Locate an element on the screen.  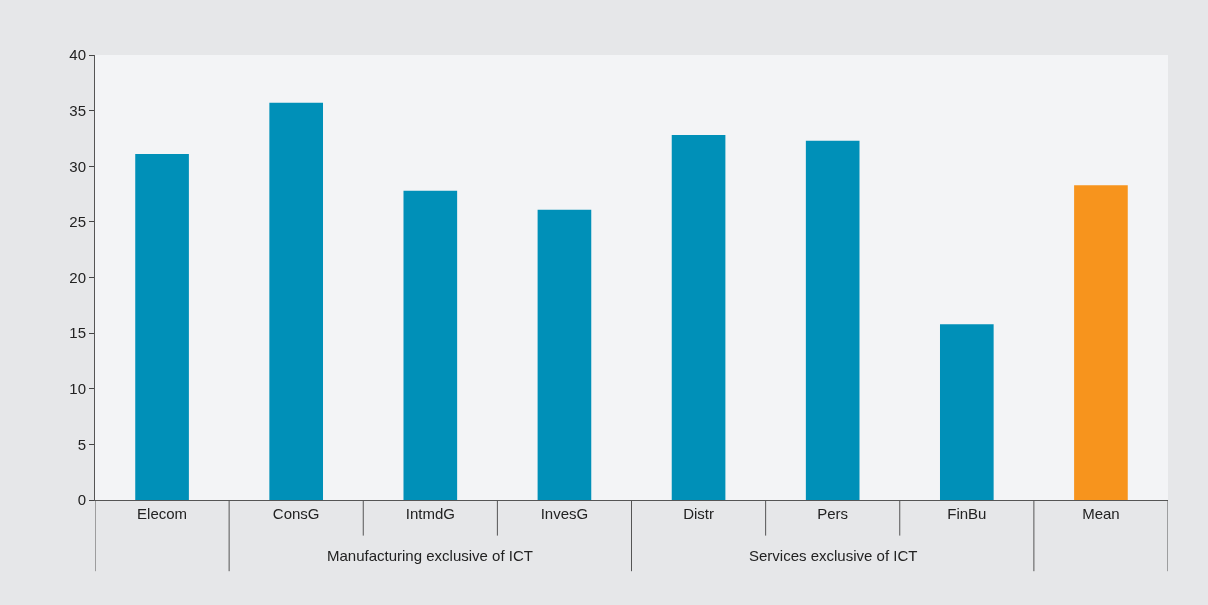
y-tick-label: 40 is located at coordinates (77, 55).